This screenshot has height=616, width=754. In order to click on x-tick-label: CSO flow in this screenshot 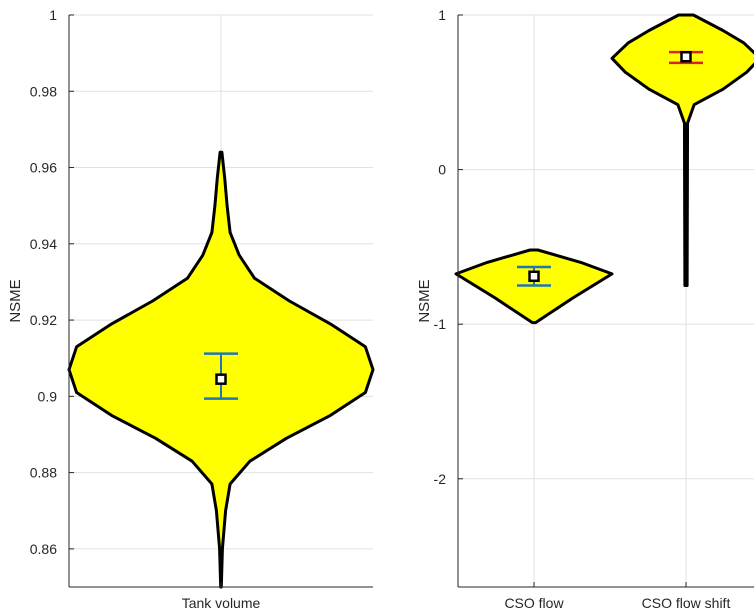, I will do `click(534, 603)`.